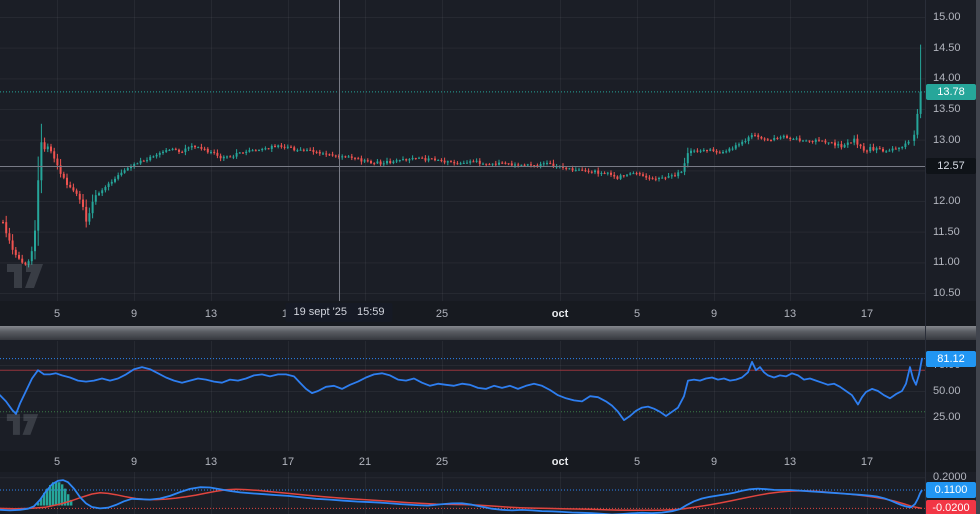 This screenshot has width=980, height=514. I want to click on rsi-tick-label: 25.00, so click(947, 417).